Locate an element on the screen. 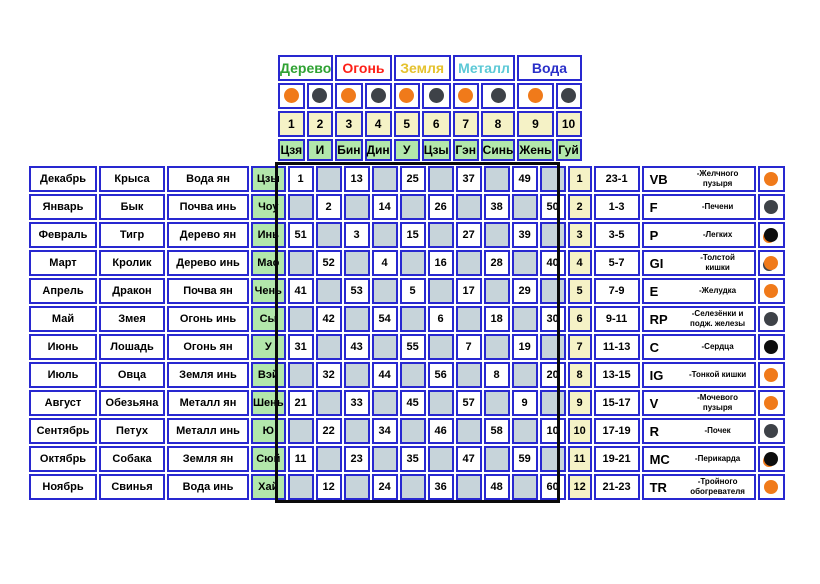  meridian-cell-content: GI -Толстой кишки is located at coordinates (699, 263).